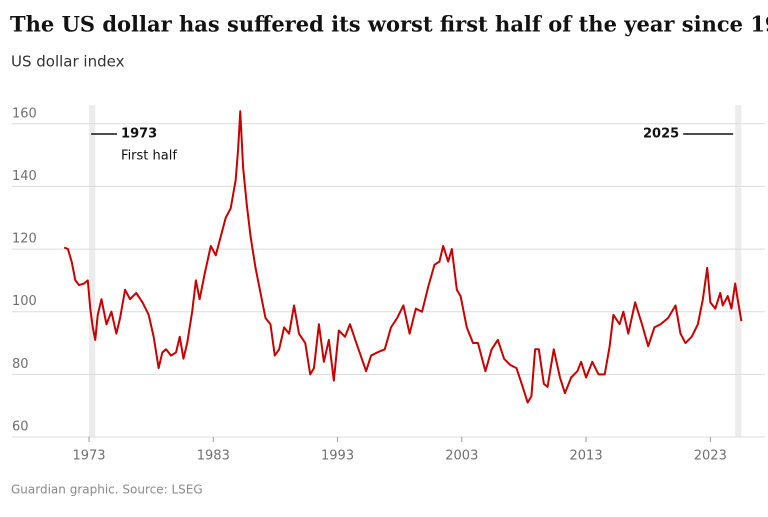  What do you see at coordinates (337, 456) in the screenshot?
I see `x-tick-label: 1993` at bounding box center [337, 456].